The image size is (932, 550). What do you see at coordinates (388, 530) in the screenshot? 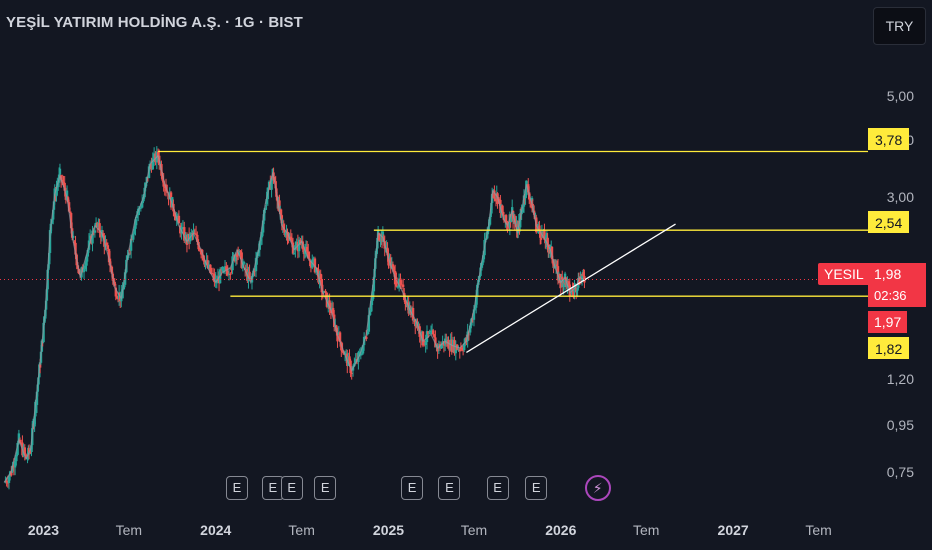
I see `time-tick: 2025` at bounding box center [388, 530].